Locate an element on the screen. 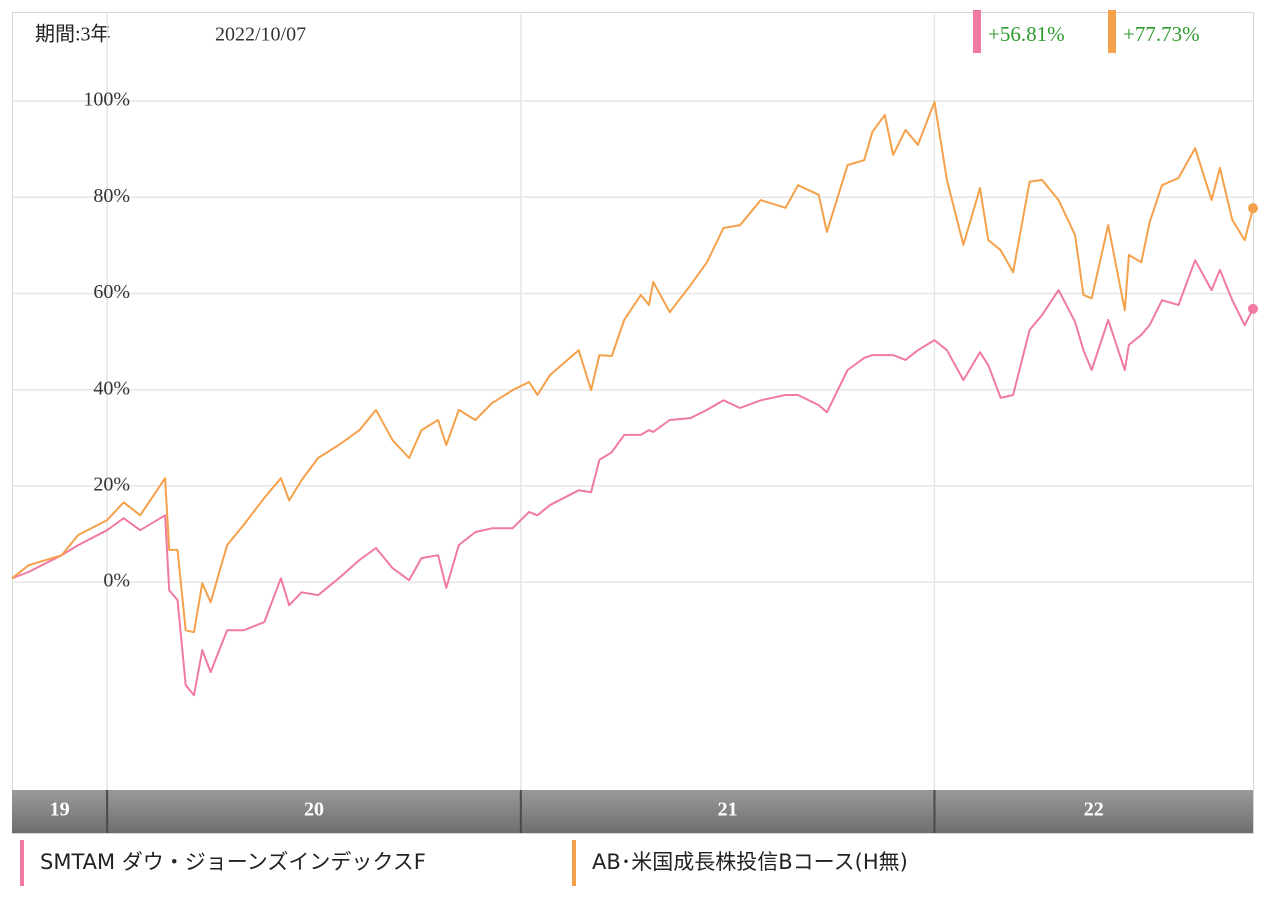  x-tick-label: 21 is located at coordinates (728, 810).